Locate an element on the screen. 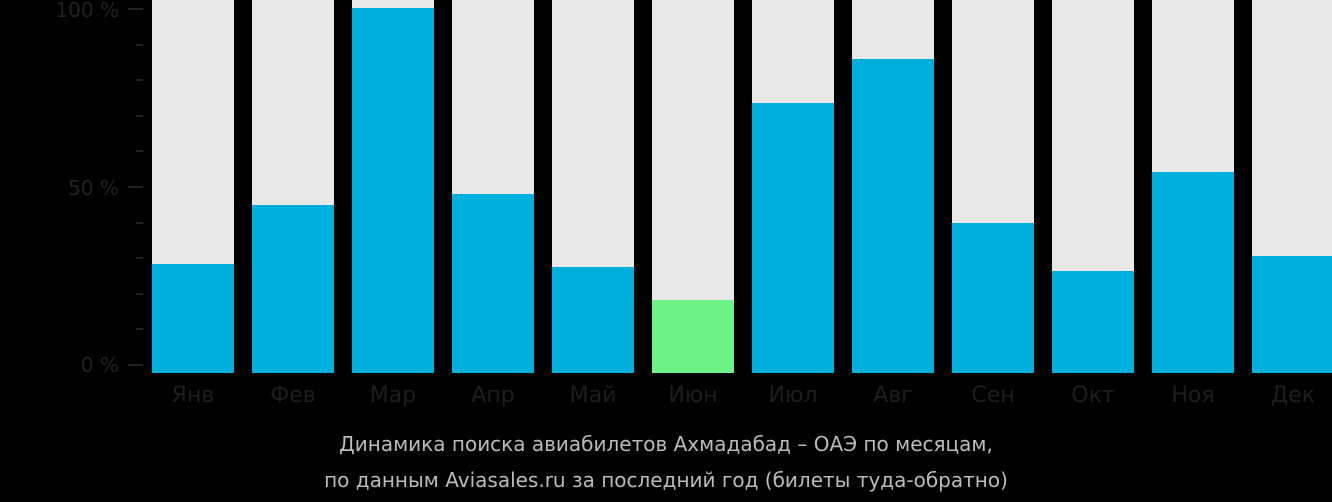 This screenshot has width=1332, height=502. x-label: Мар is located at coordinates (393, 395).